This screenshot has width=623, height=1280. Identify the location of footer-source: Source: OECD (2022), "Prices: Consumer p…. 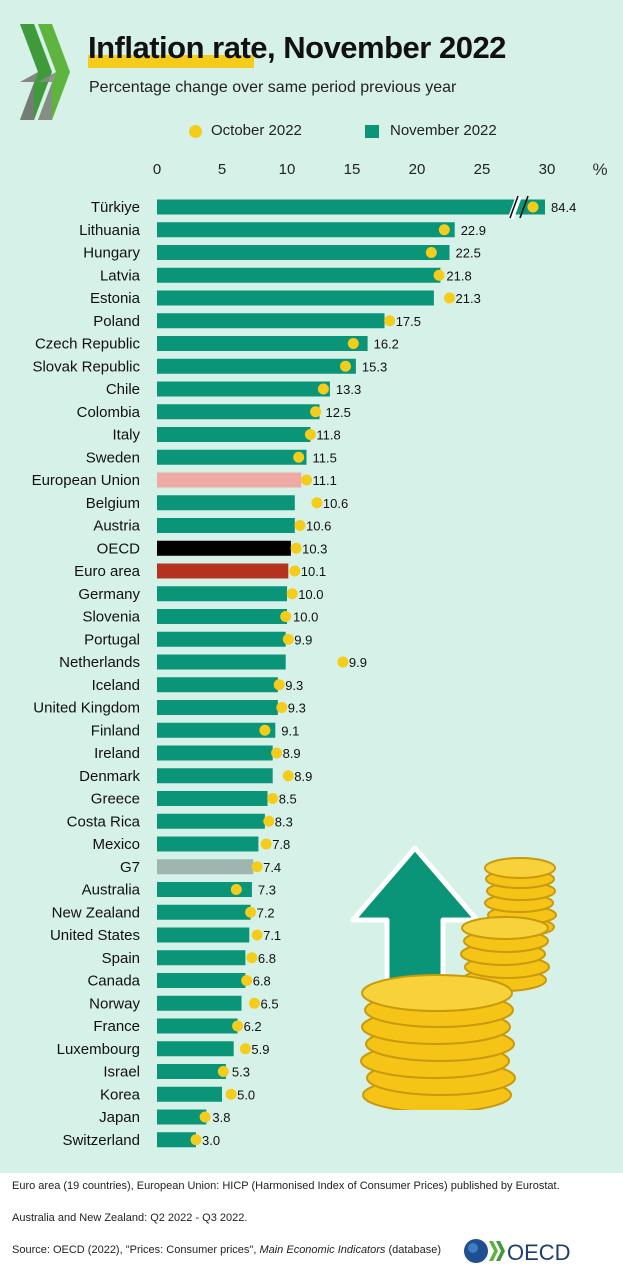
(226, 1250).